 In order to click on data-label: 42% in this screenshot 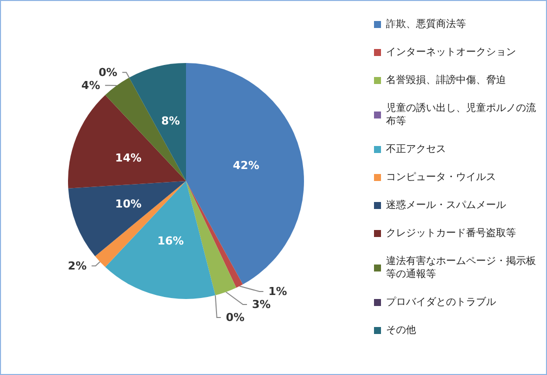, I will do `click(246, 165)`.